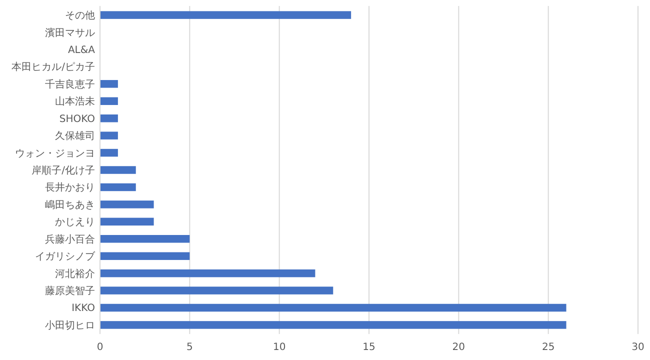 The height and width of the screenshot is (360, 650). Describe the element at coordinates (100, 347) in the screenshot. I see `x-tick-label: 0` at that location.